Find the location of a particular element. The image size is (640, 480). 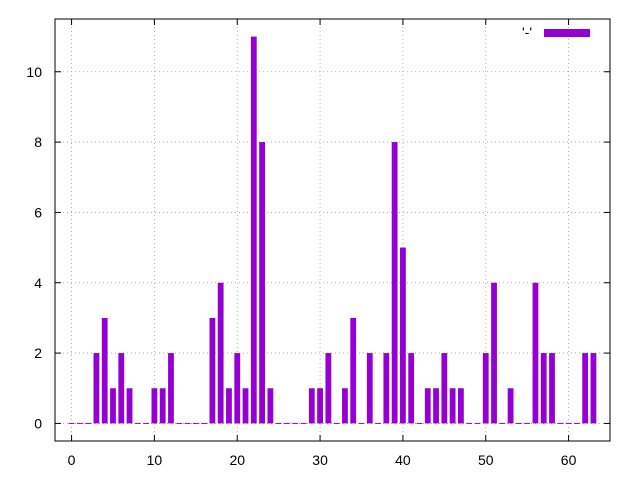

legend-label: '-' is located at coordinates (527, 32).